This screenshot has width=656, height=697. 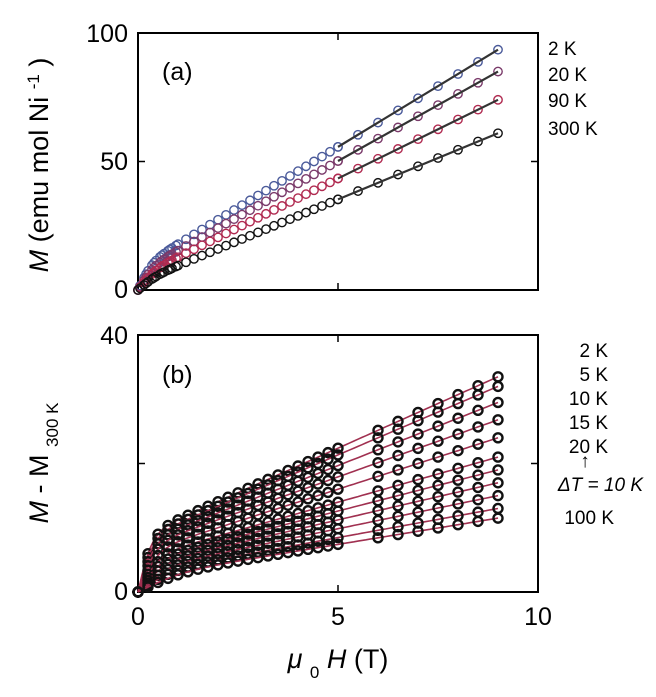 What do you see at coordinates (33, 81) in the screenshot?
I see `ylabel-a-sup: -1` at bounding box center [33, 81].